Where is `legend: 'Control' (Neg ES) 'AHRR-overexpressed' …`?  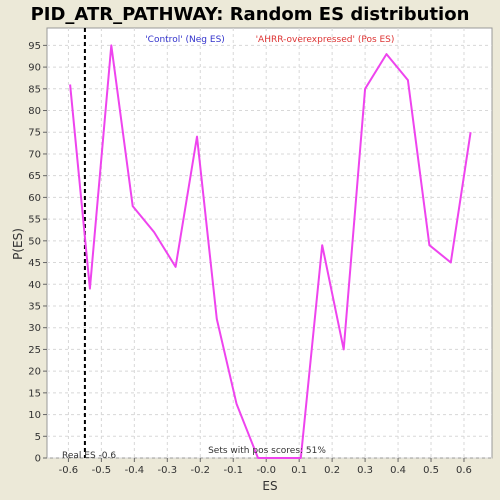
legend: 'Control' (Neg ES) 'AHRR-overexpressed' … is located at coordinates (269, 40).